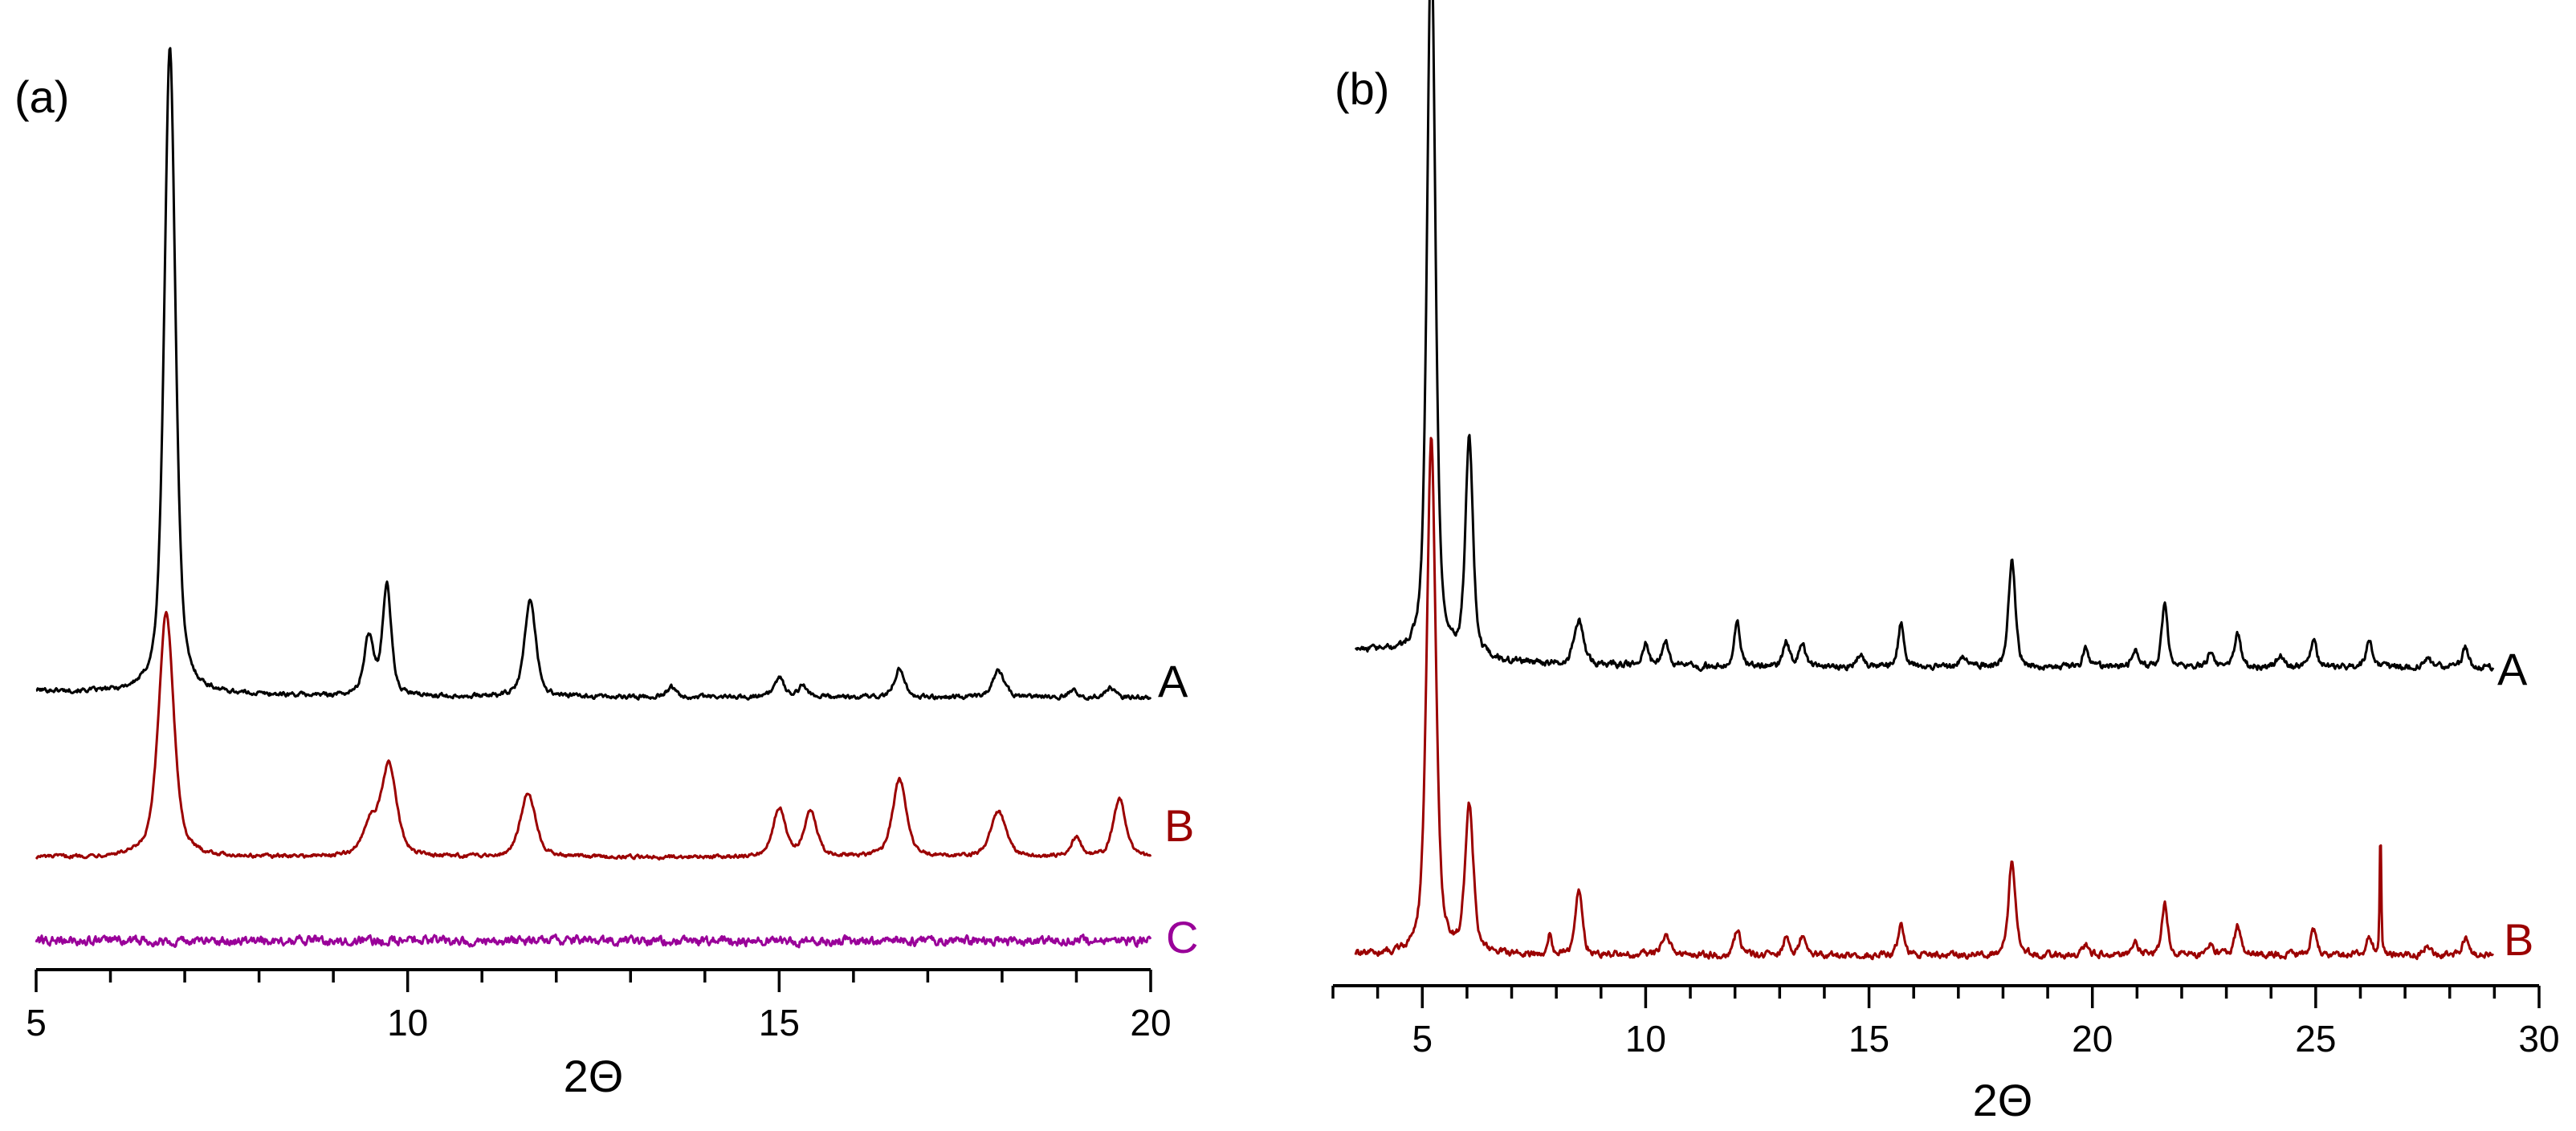 The width and height of the screenshot is (2576, 1131). I want to click on label-b-B: B, so click(2518, 939).